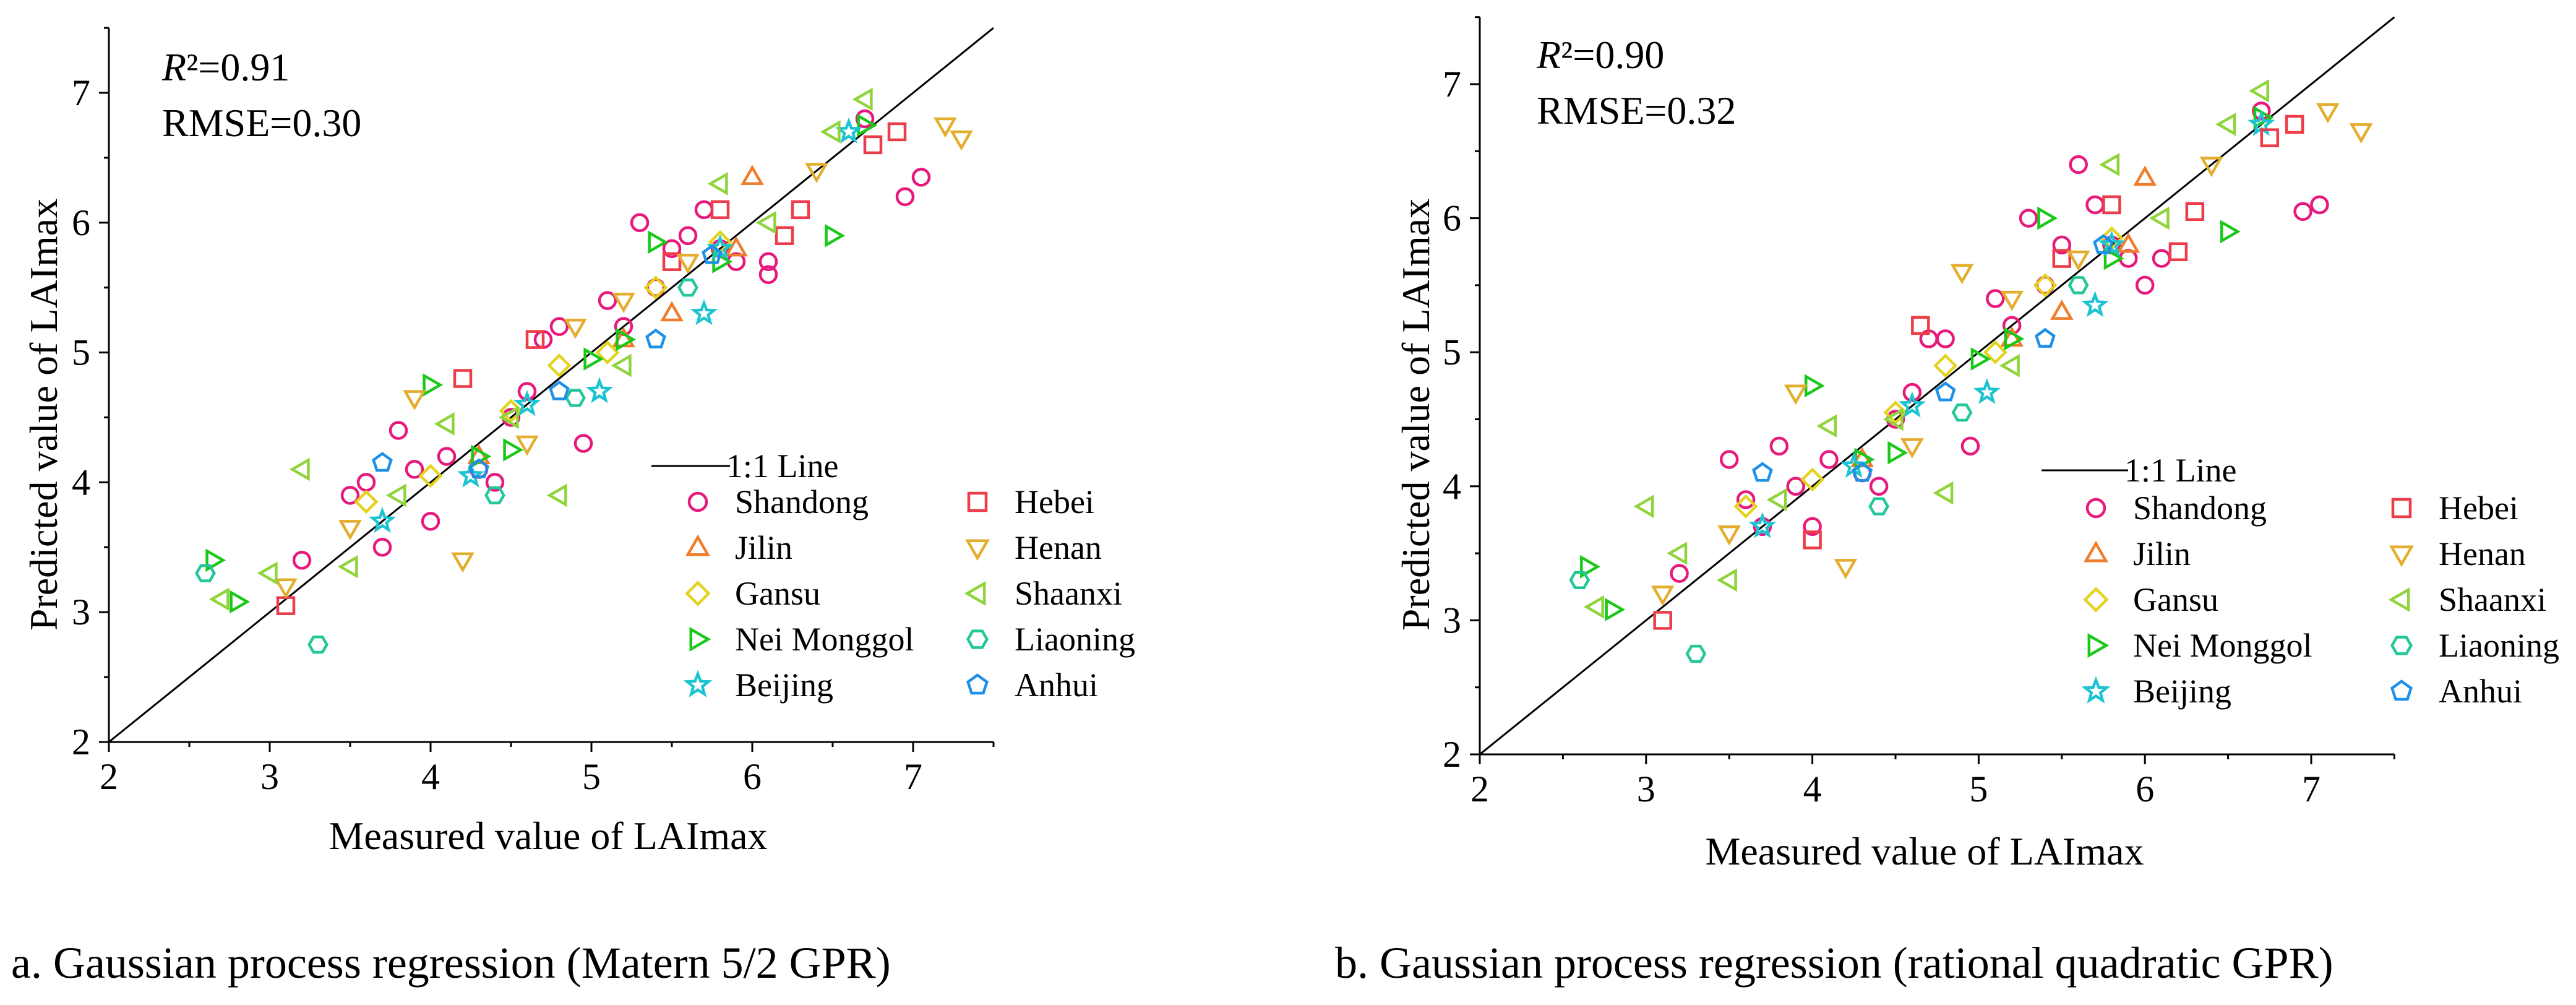 Image resolution: width=2576 pixels, height=1005 pixels. Describe the element at coordinates (2182, 691) in the screenshot. I see `legend-label: Beijing` at that location.